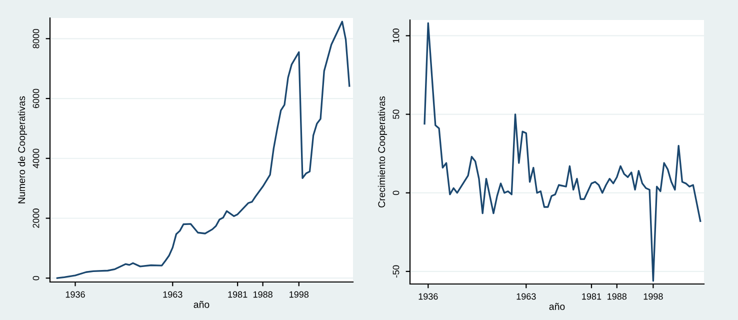 The height and width of the screenshot is (320, 738). What do you see at coordinates (396, 114) in the screenshot?
I see `y-tick-label: 50` at bounding box center [396, 114].